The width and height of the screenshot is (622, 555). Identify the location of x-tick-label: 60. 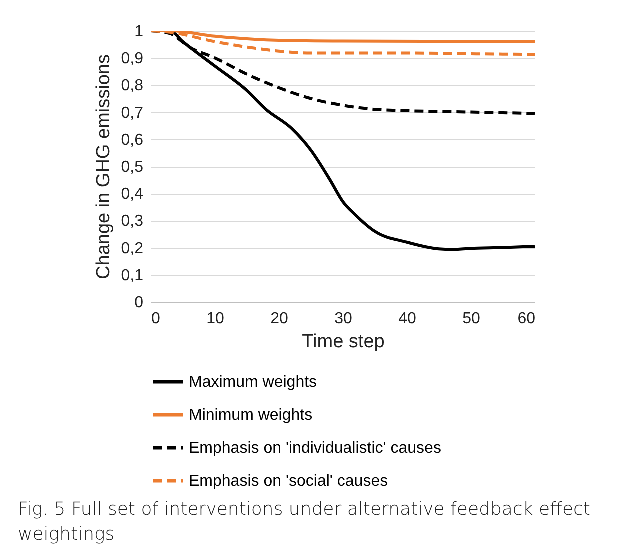
(527, 319).